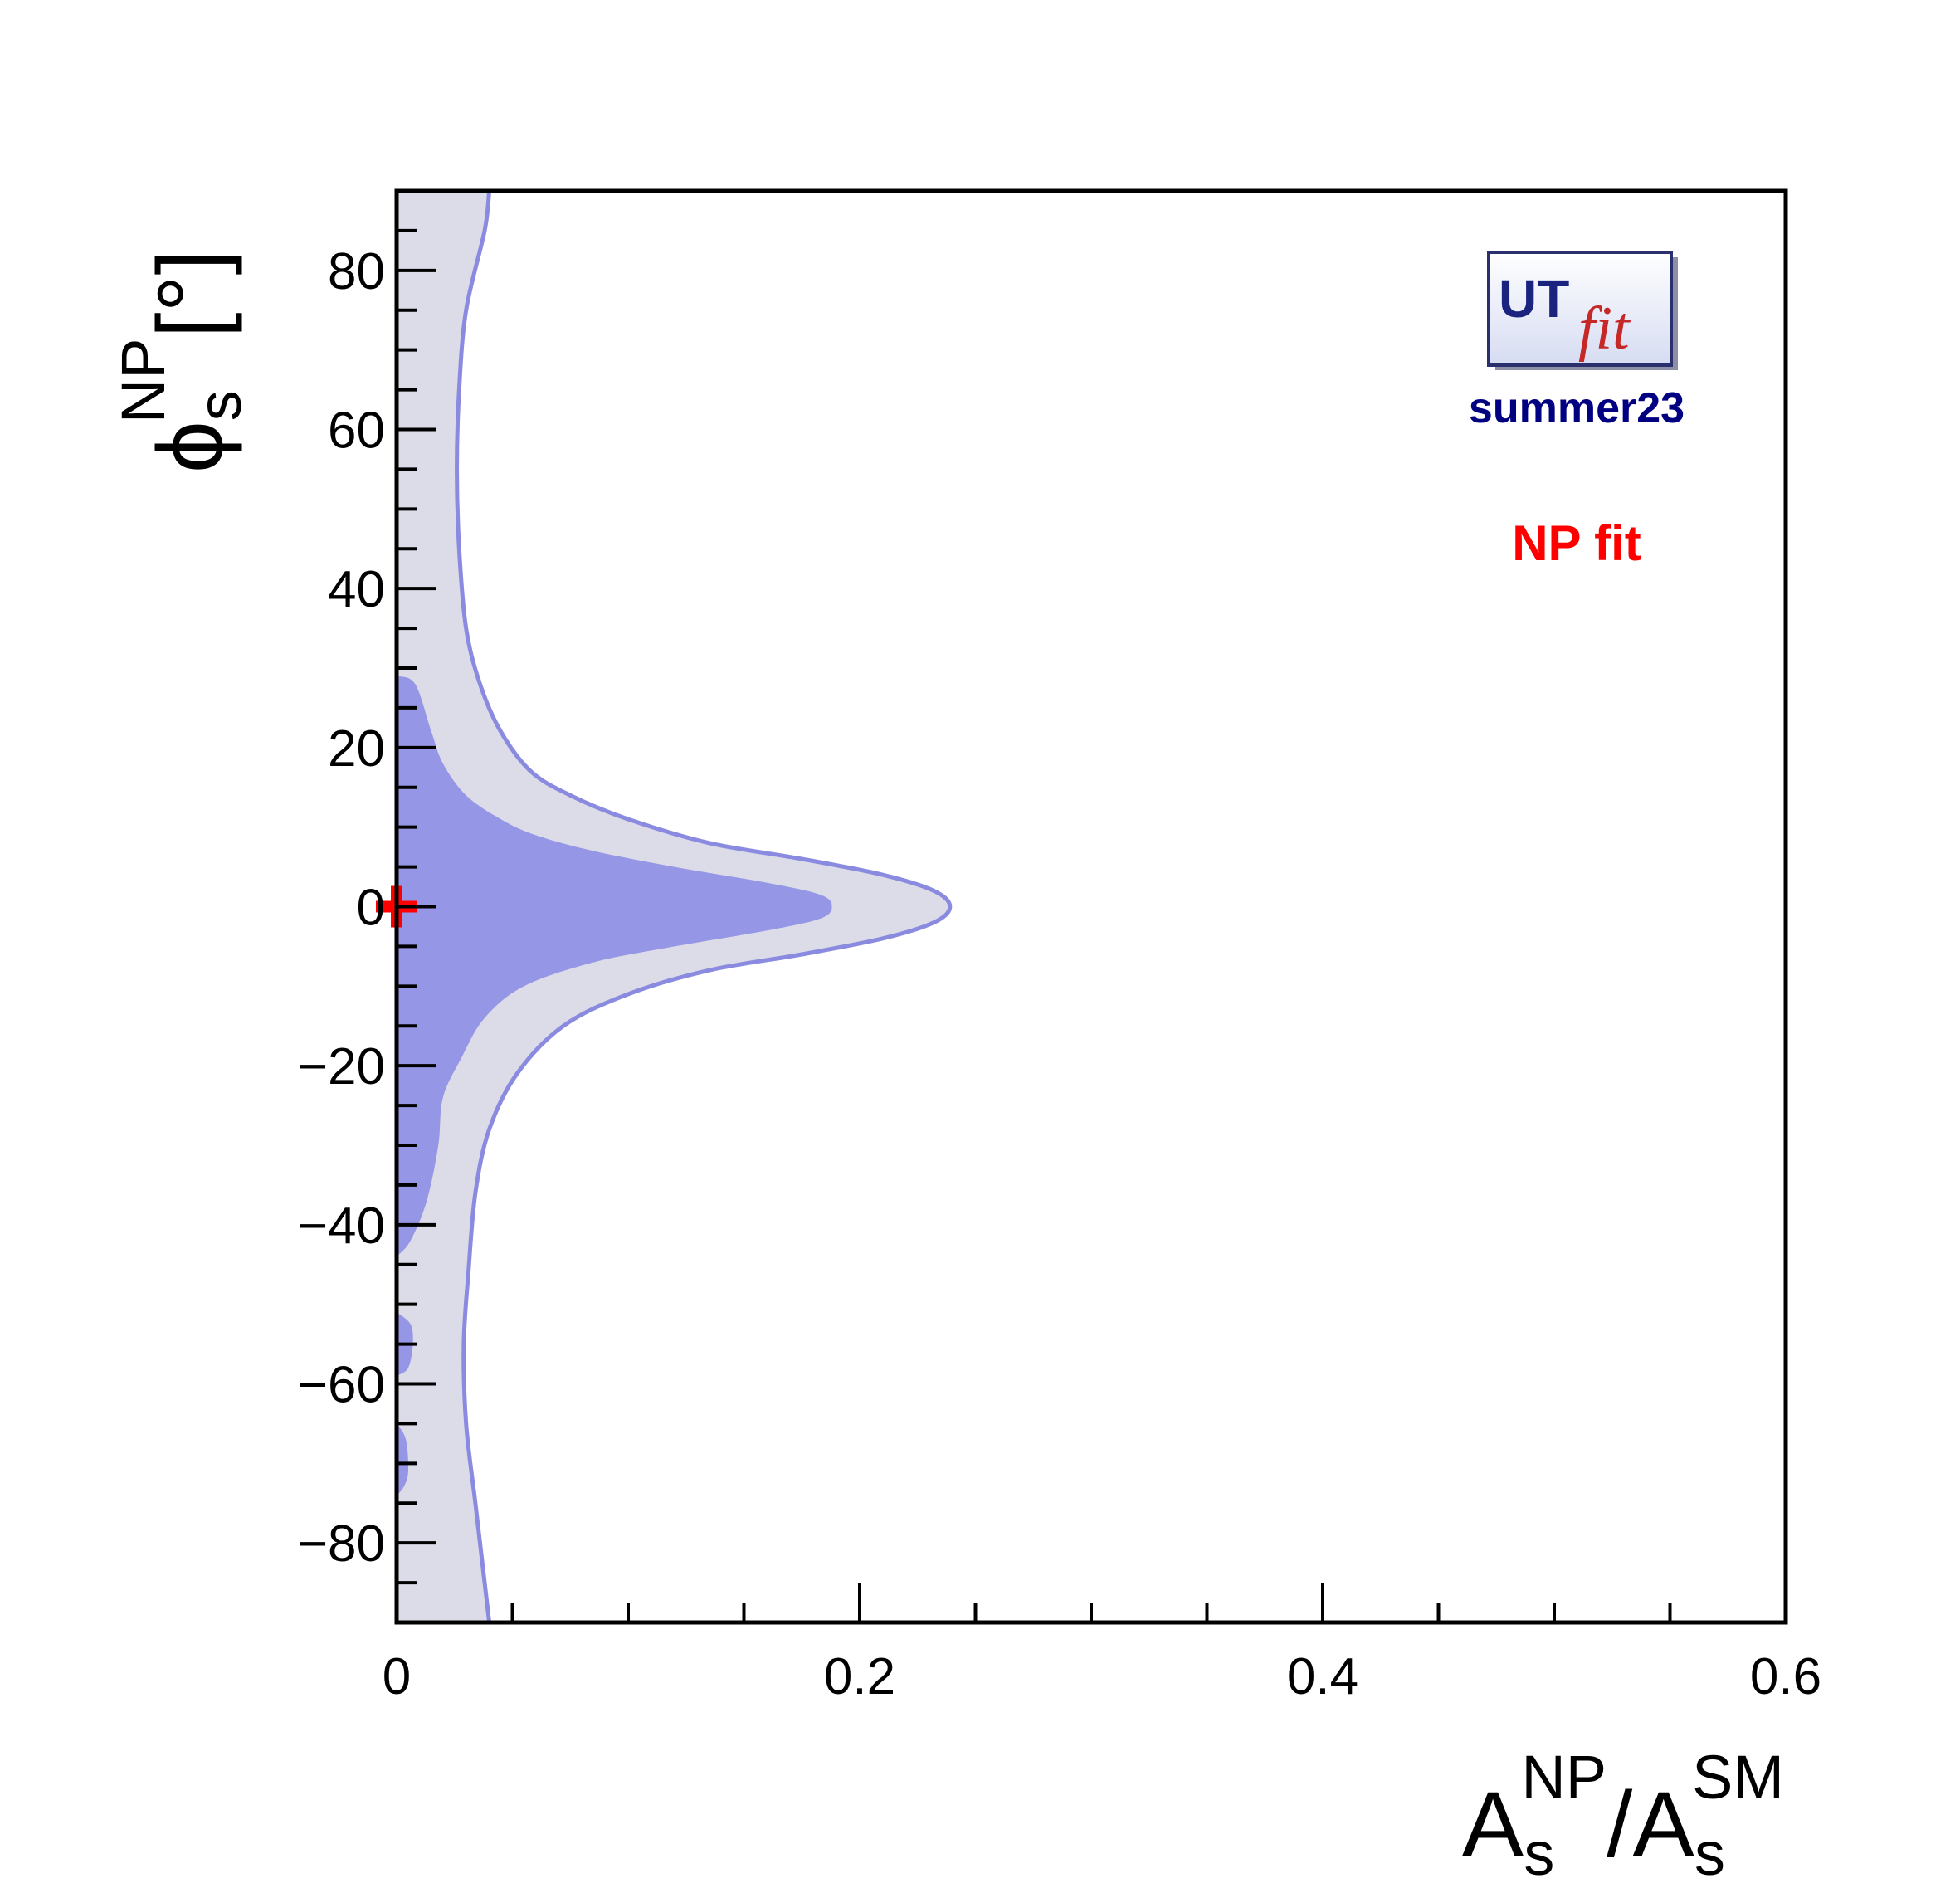 This screenshot has height=1888, width=1960. I want to click on region-68pct, so click(614, 966).